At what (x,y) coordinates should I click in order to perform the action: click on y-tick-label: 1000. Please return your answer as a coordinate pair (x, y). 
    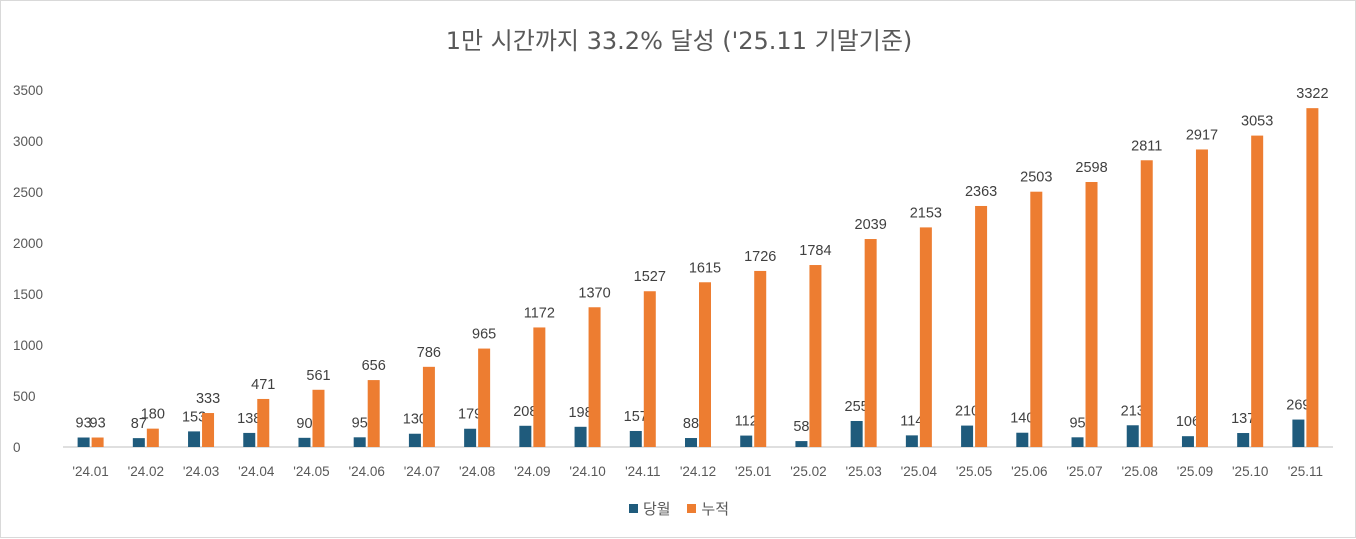
    Looking at the image, I should click on (28, 345).